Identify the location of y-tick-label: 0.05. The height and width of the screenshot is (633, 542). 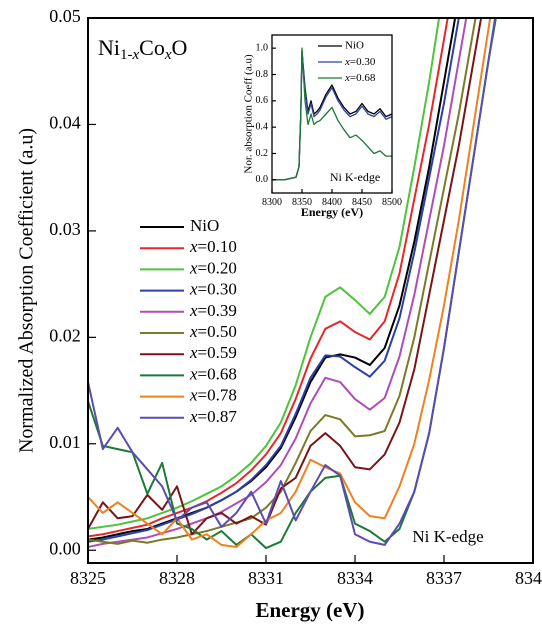
(65, 16).